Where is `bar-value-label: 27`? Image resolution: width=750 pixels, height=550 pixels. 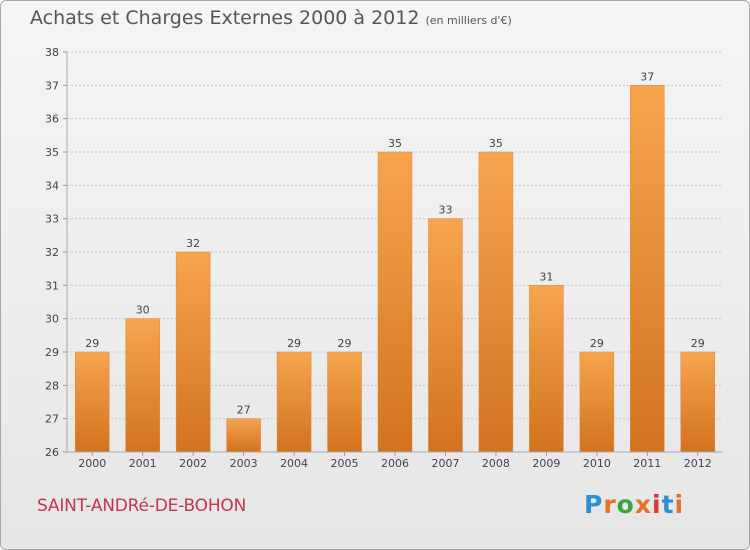
bar-value-label: 27 is located at coordinates (244, 410).